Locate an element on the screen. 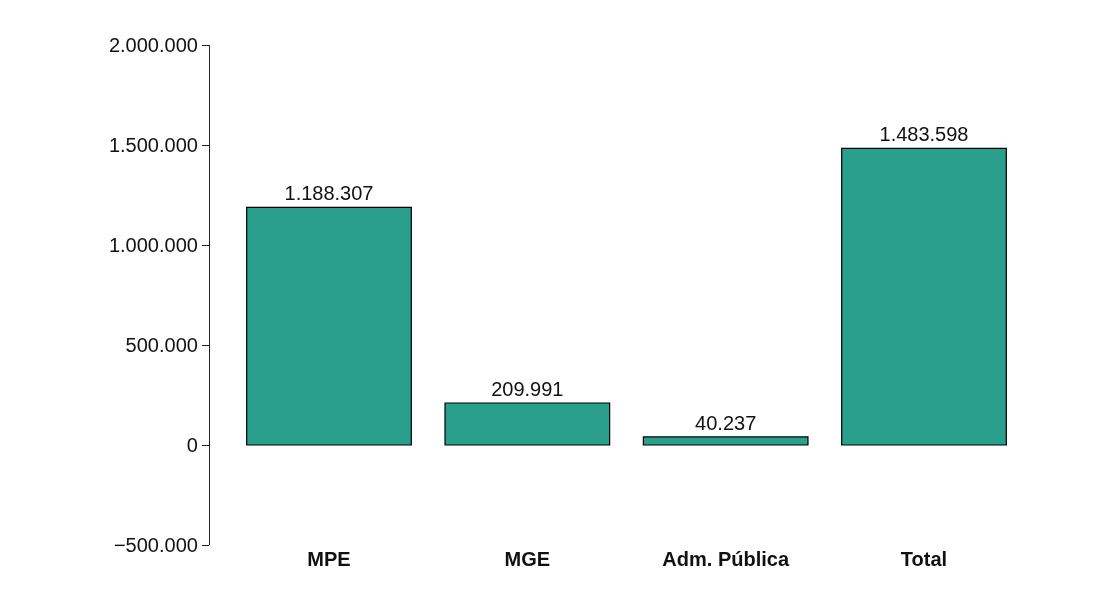  y-tick-label: 1.500.000 is located at coordinates (153, 145).